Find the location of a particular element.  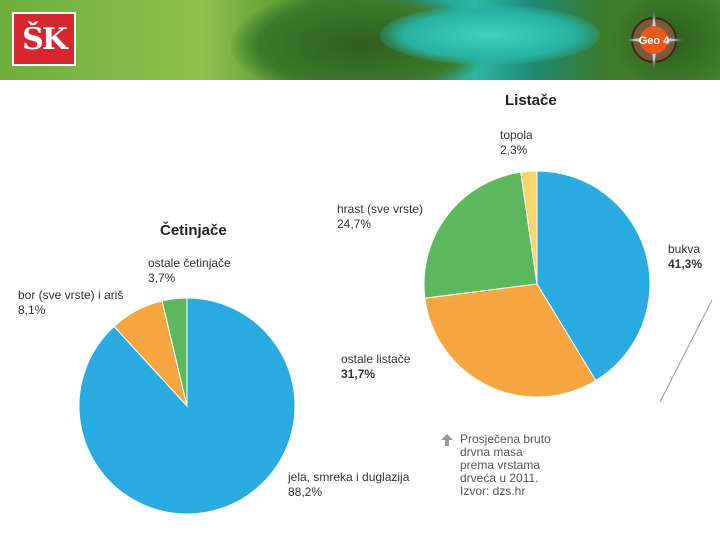

label-jela: jela, smreka i duglazija 88,2% is located at coordinates (348, 485).